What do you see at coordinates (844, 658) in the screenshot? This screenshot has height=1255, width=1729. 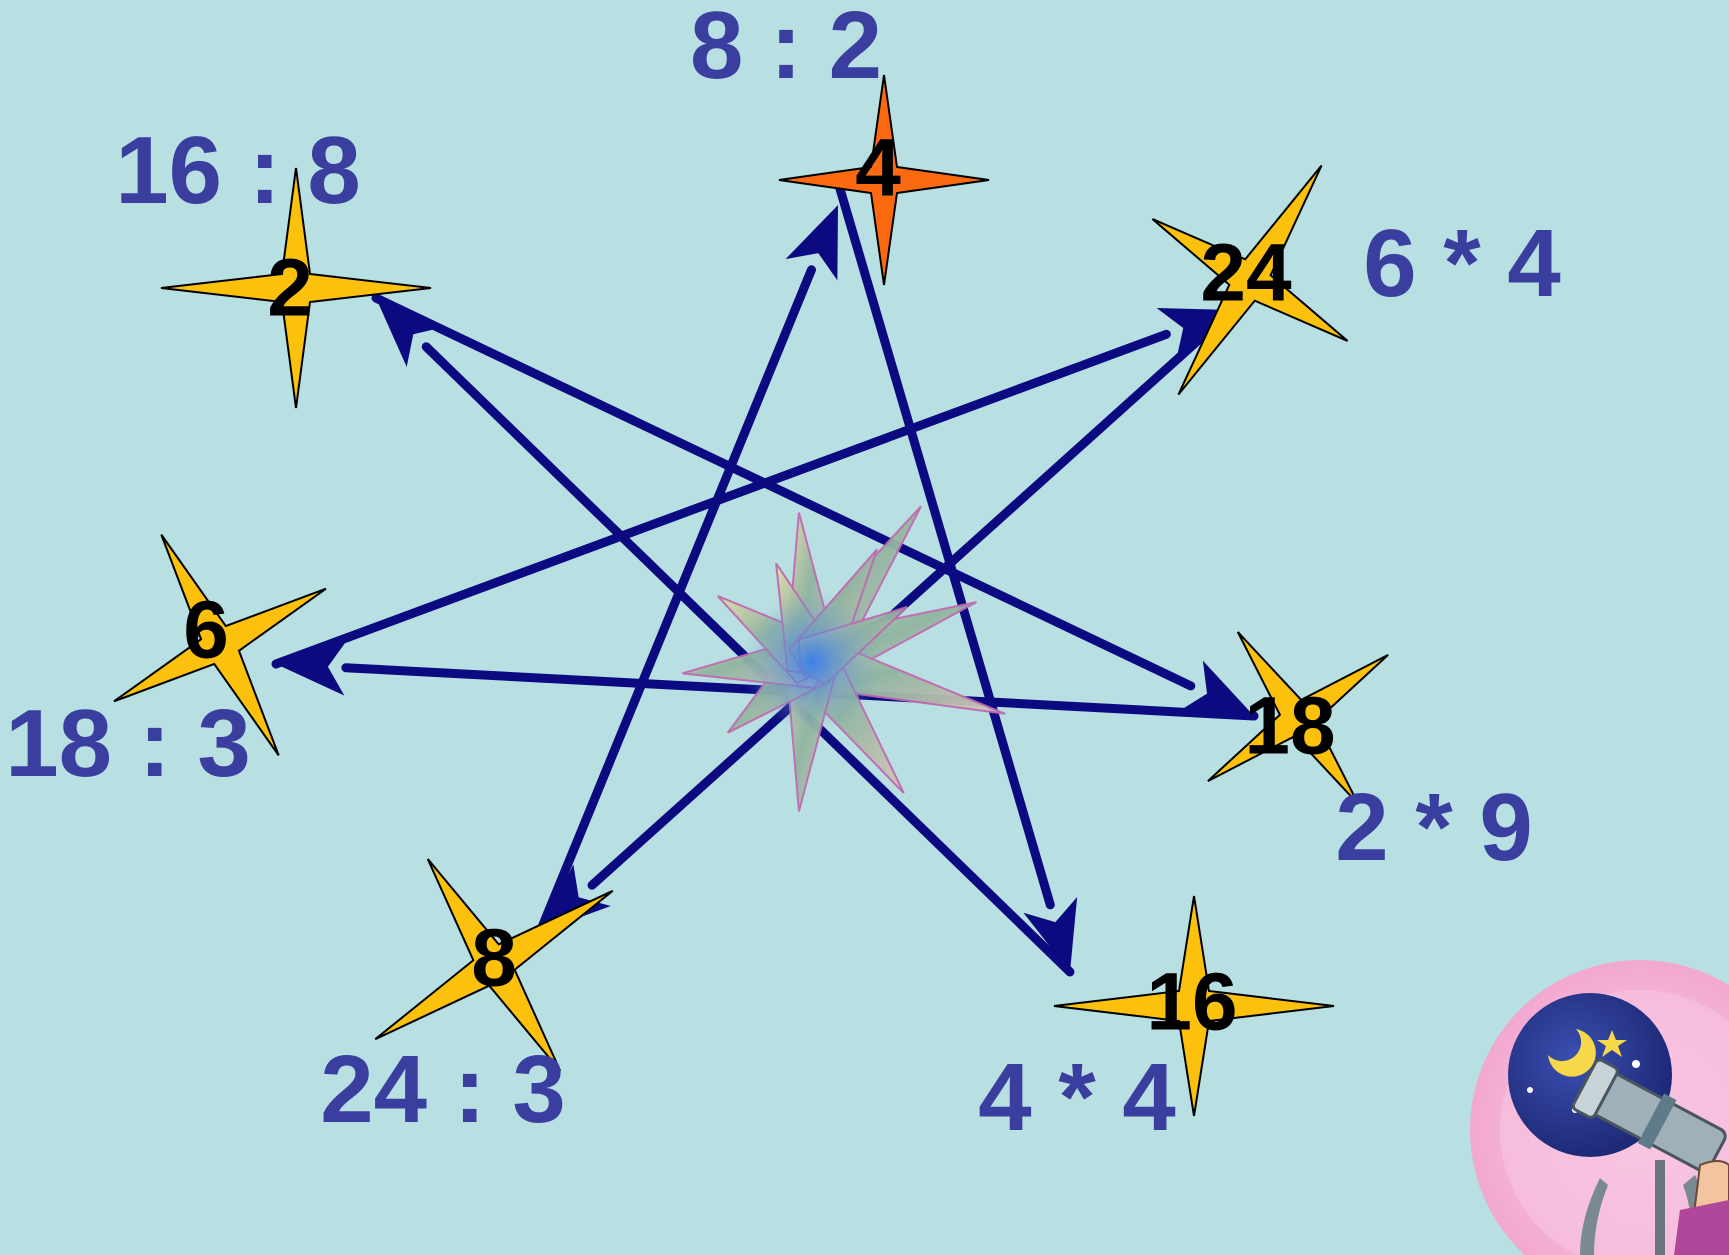 I see `sparkling-star-icon` at bounding box center [844, 658].